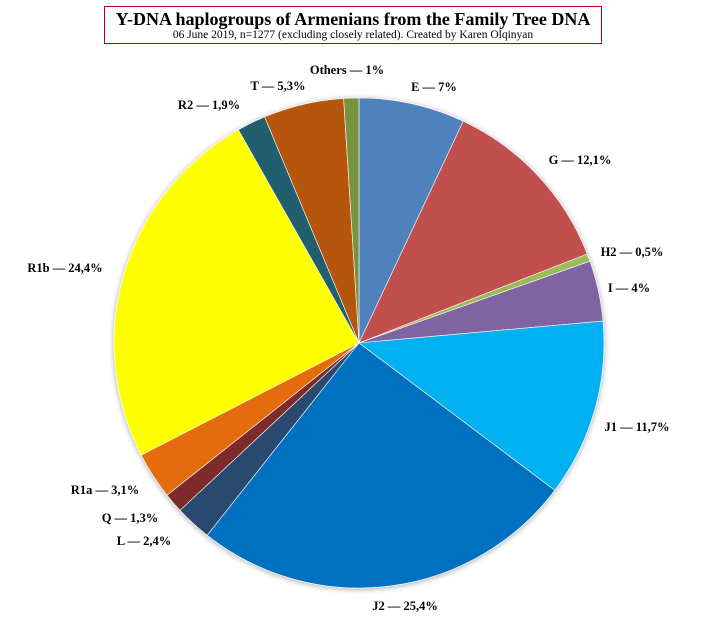  What do you see at coordinates (481, 405) in the screenshot?
I see `pie-slice-j1` at bounding box center [481, 405].